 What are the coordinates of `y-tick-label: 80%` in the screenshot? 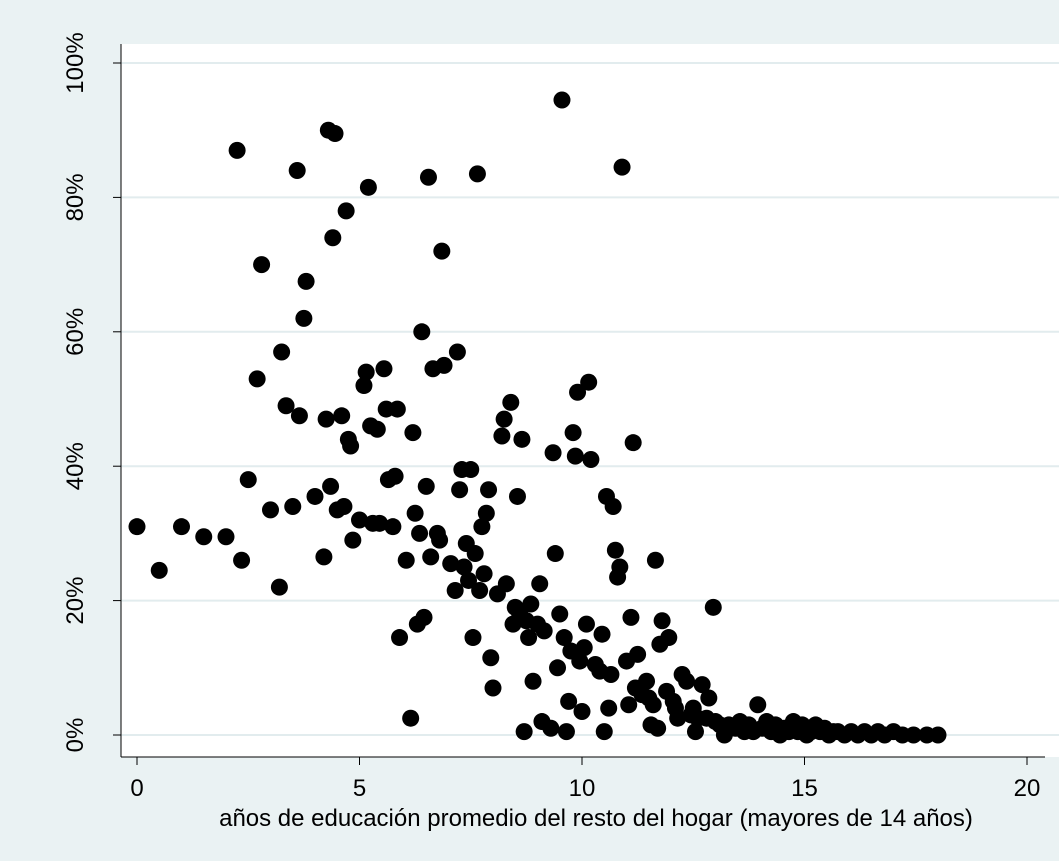 It's located at (75, 197).